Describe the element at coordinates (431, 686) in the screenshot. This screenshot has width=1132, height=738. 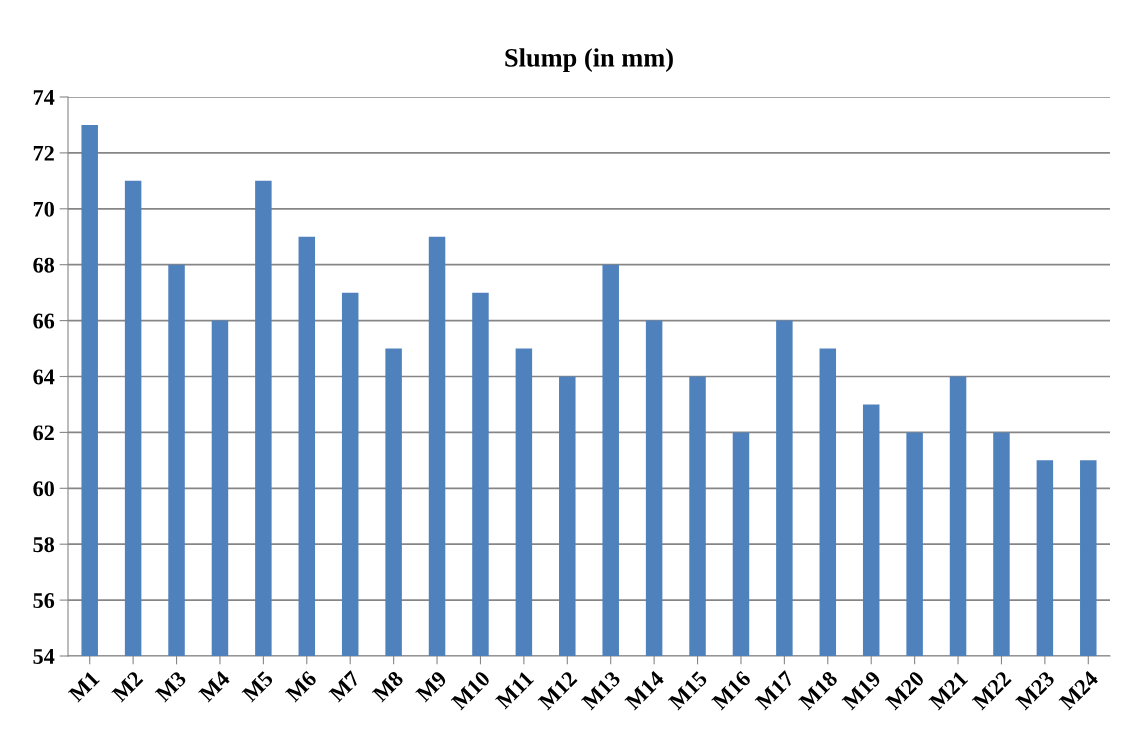
I see `x-tick-label: M9` at that location.